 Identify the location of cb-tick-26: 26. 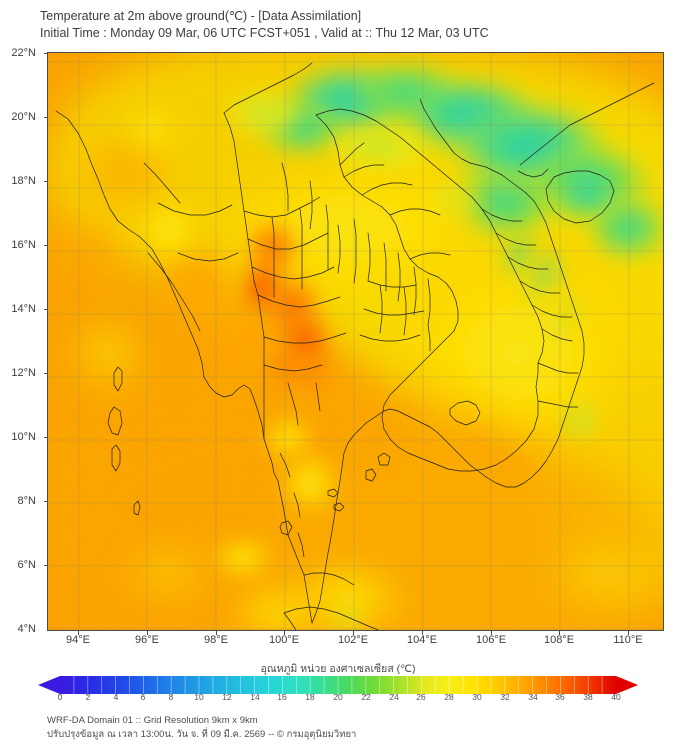
(421, 697).